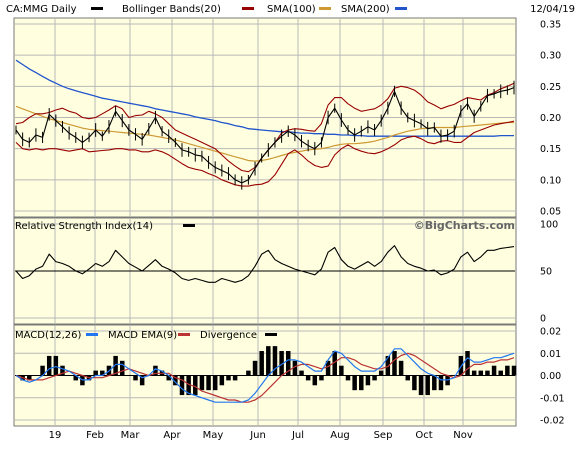  I want to click on y-tick-label: 0.25, so click(550, 87).